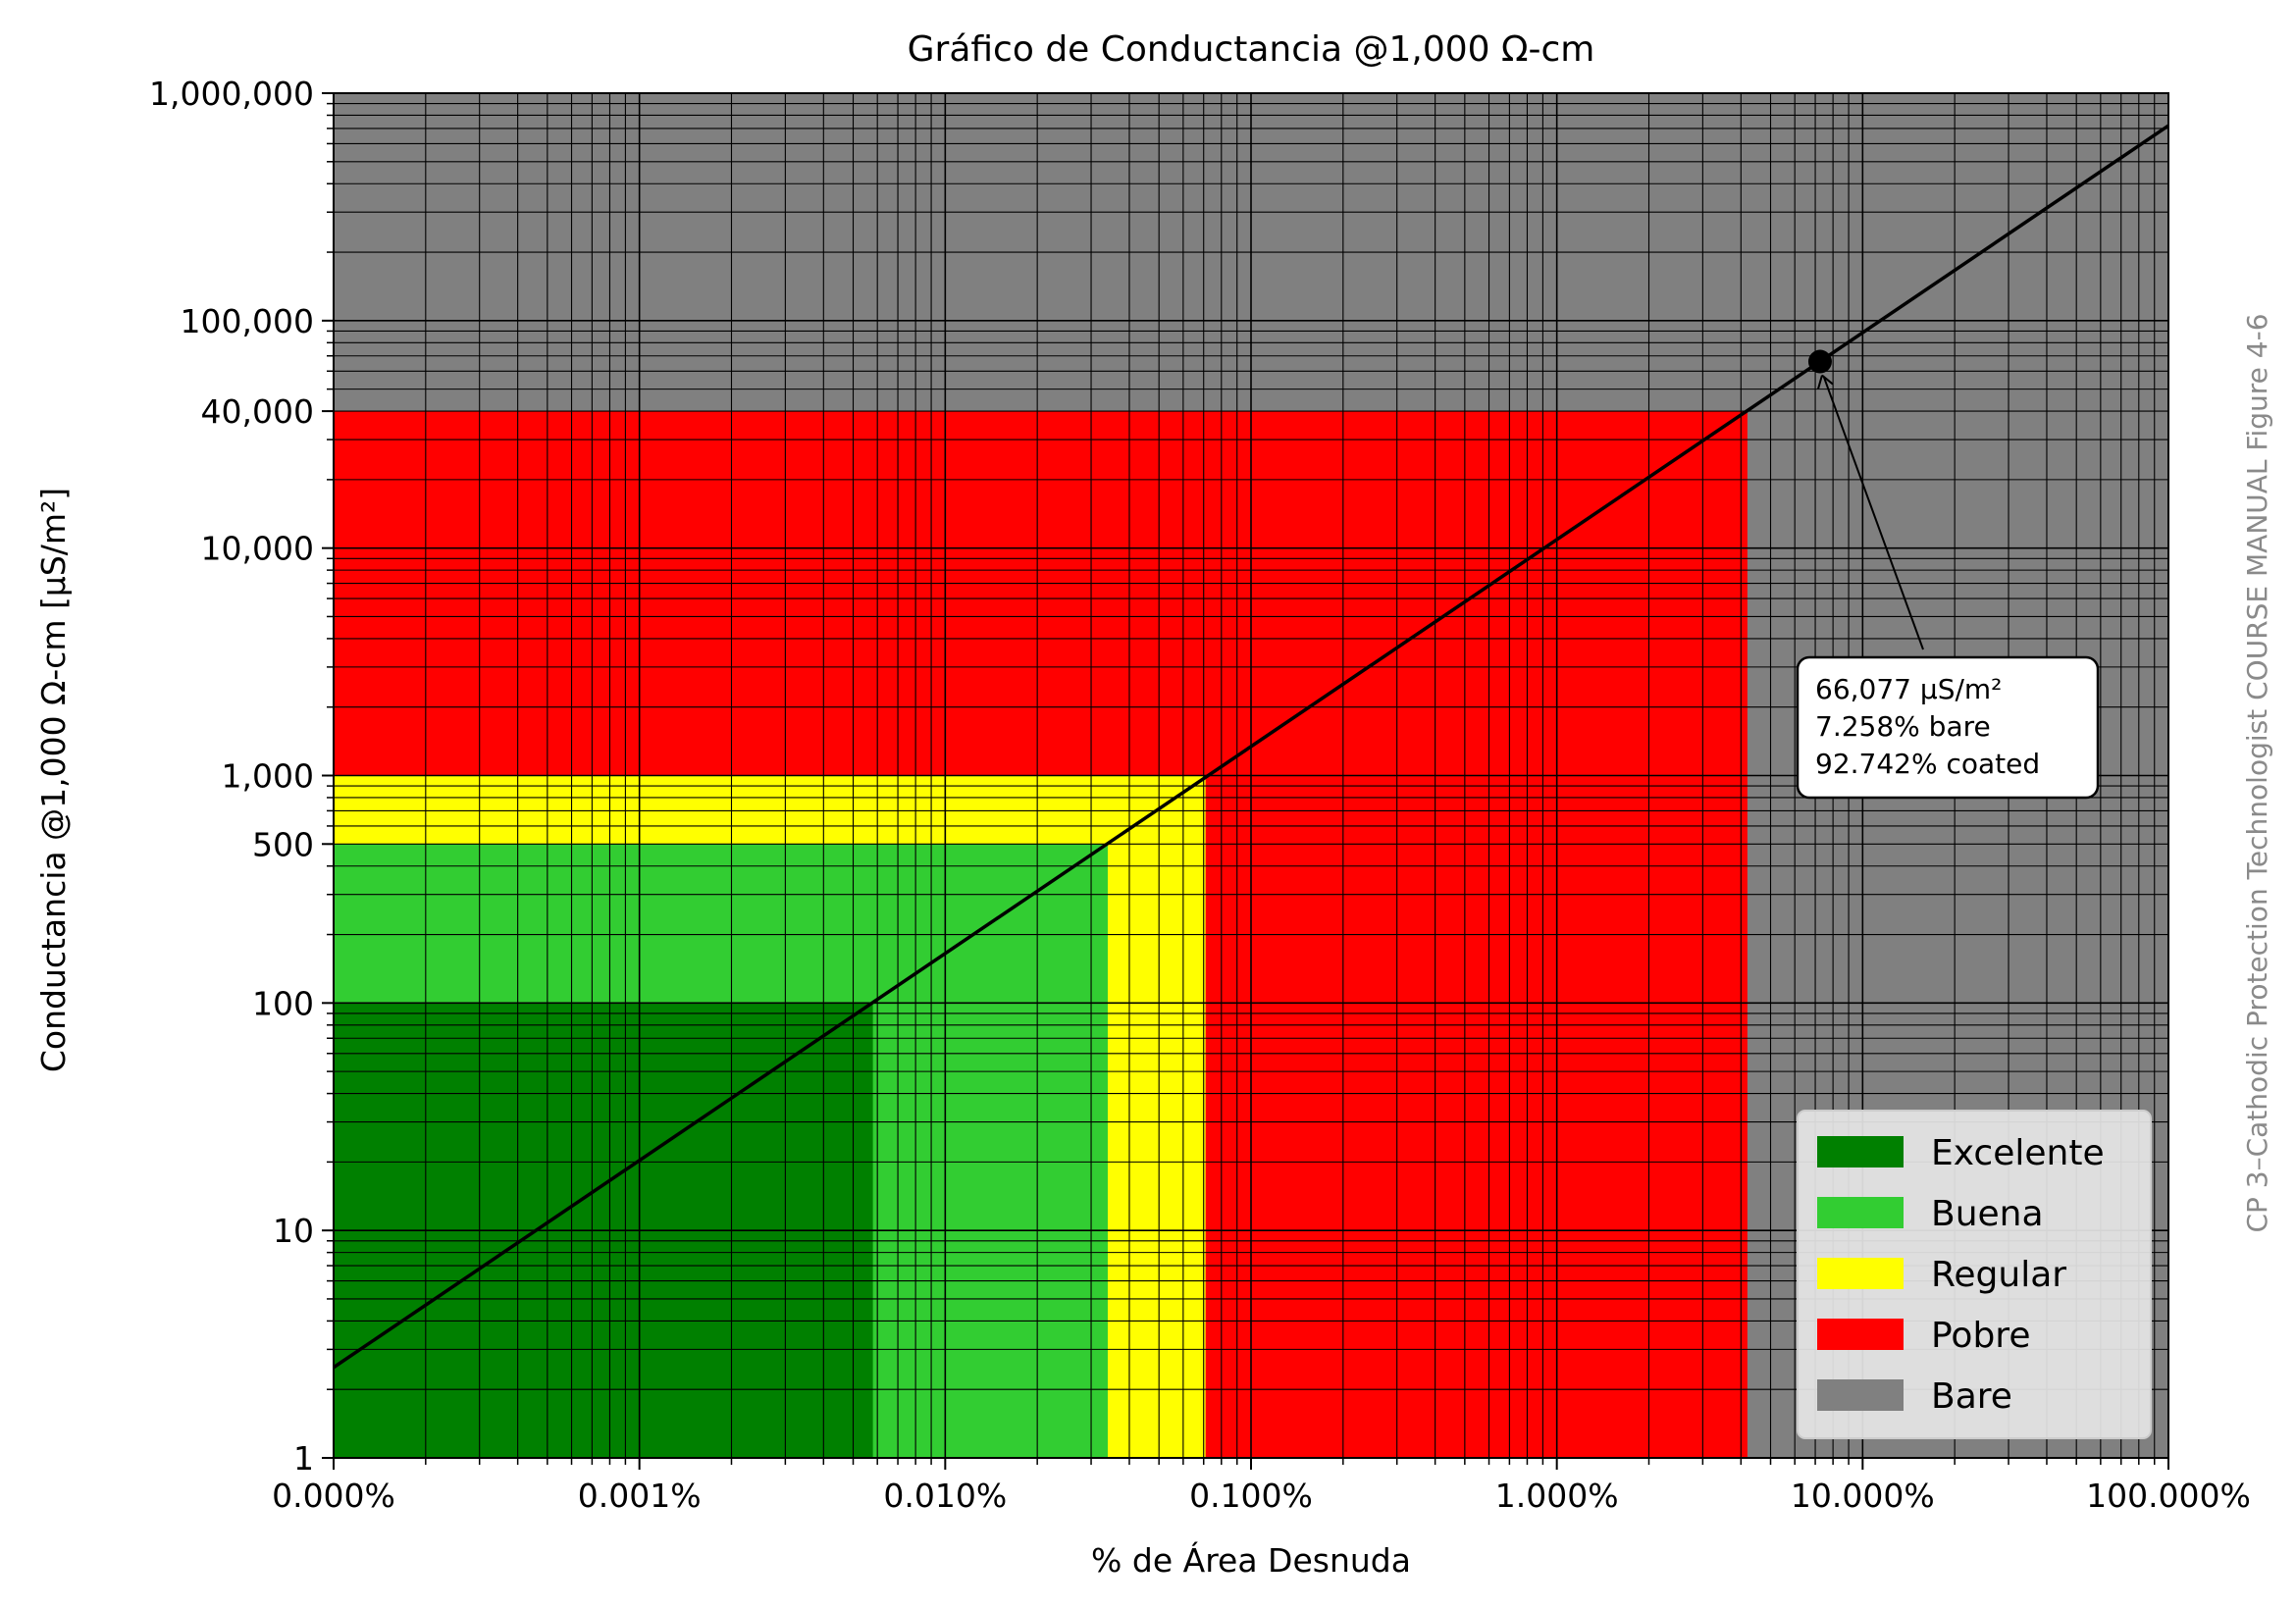 This screenshot has height=1608, width=2296. I want to click on y-tick-label: 1, so click(303, 1458).